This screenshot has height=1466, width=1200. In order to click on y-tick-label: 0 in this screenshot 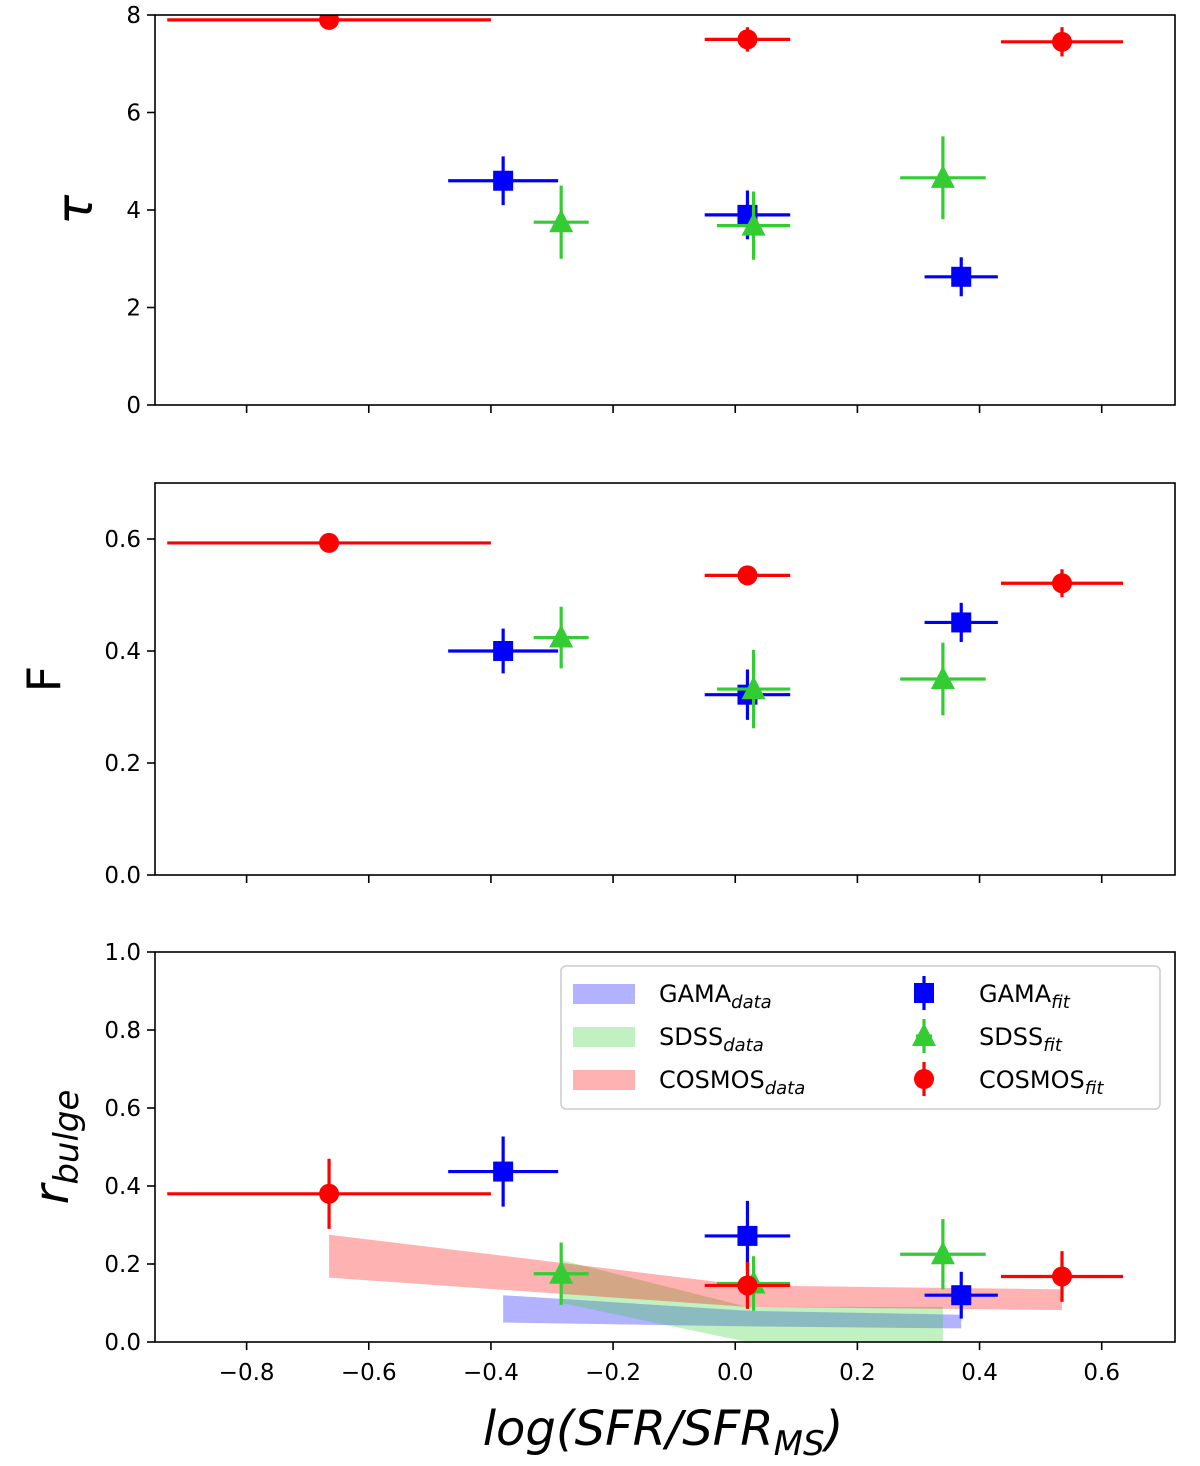, I will do `click(133, 406)`.